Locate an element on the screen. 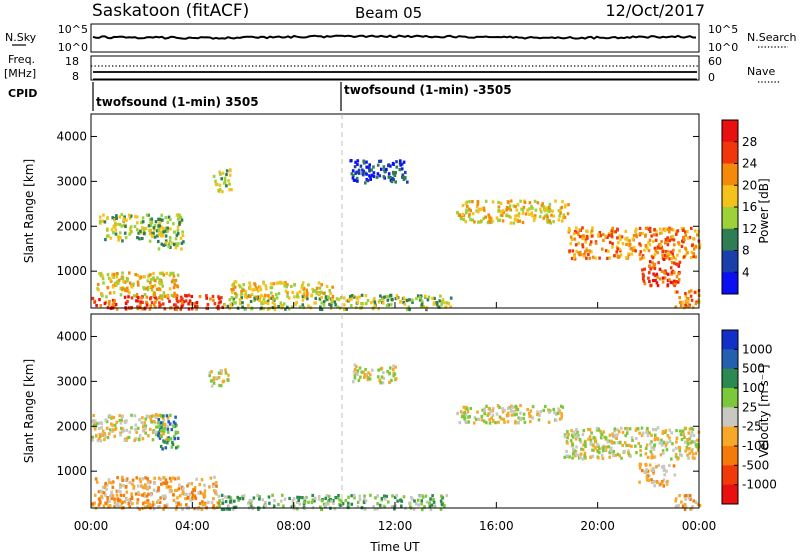 This screenshot has width=800, height=554. colorbar-swatch is located at coordinates (730, 174).